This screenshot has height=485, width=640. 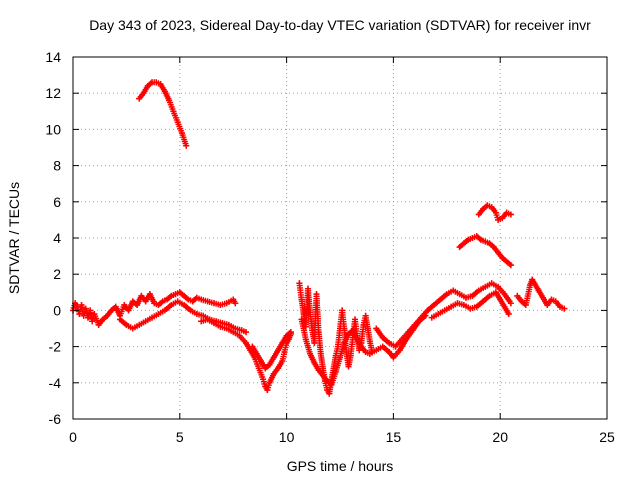 I want to click on y-tick-label: -4, so click(x=55, y=383).